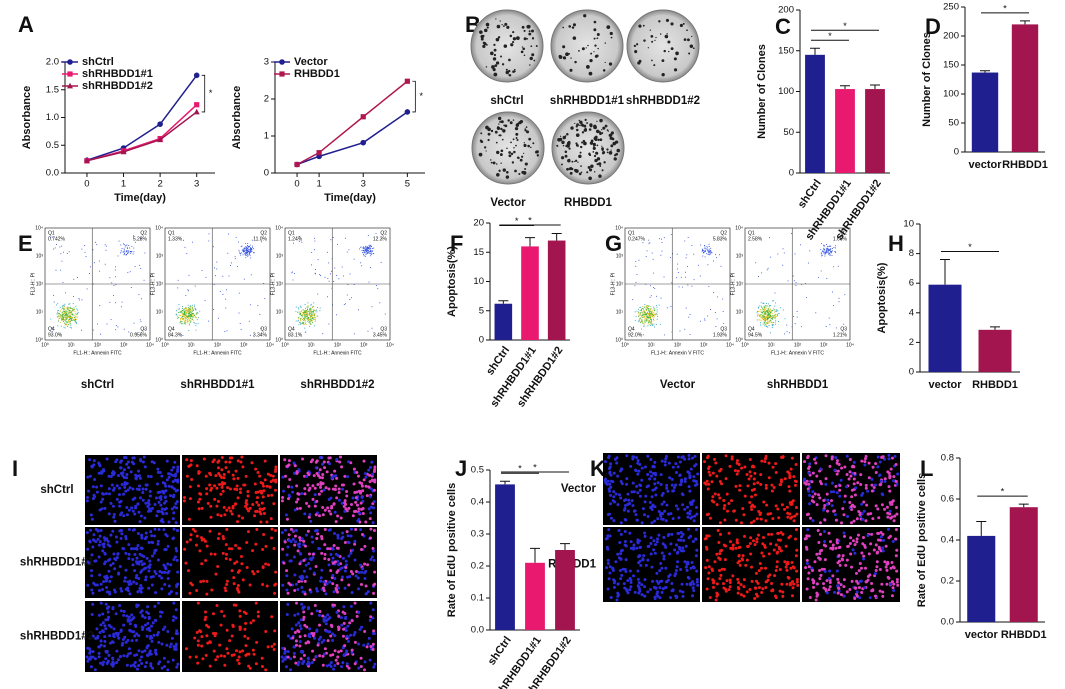  Describe the element at coordinates (15, 468) in the screenshot. I see `panel-label: I` at that location.